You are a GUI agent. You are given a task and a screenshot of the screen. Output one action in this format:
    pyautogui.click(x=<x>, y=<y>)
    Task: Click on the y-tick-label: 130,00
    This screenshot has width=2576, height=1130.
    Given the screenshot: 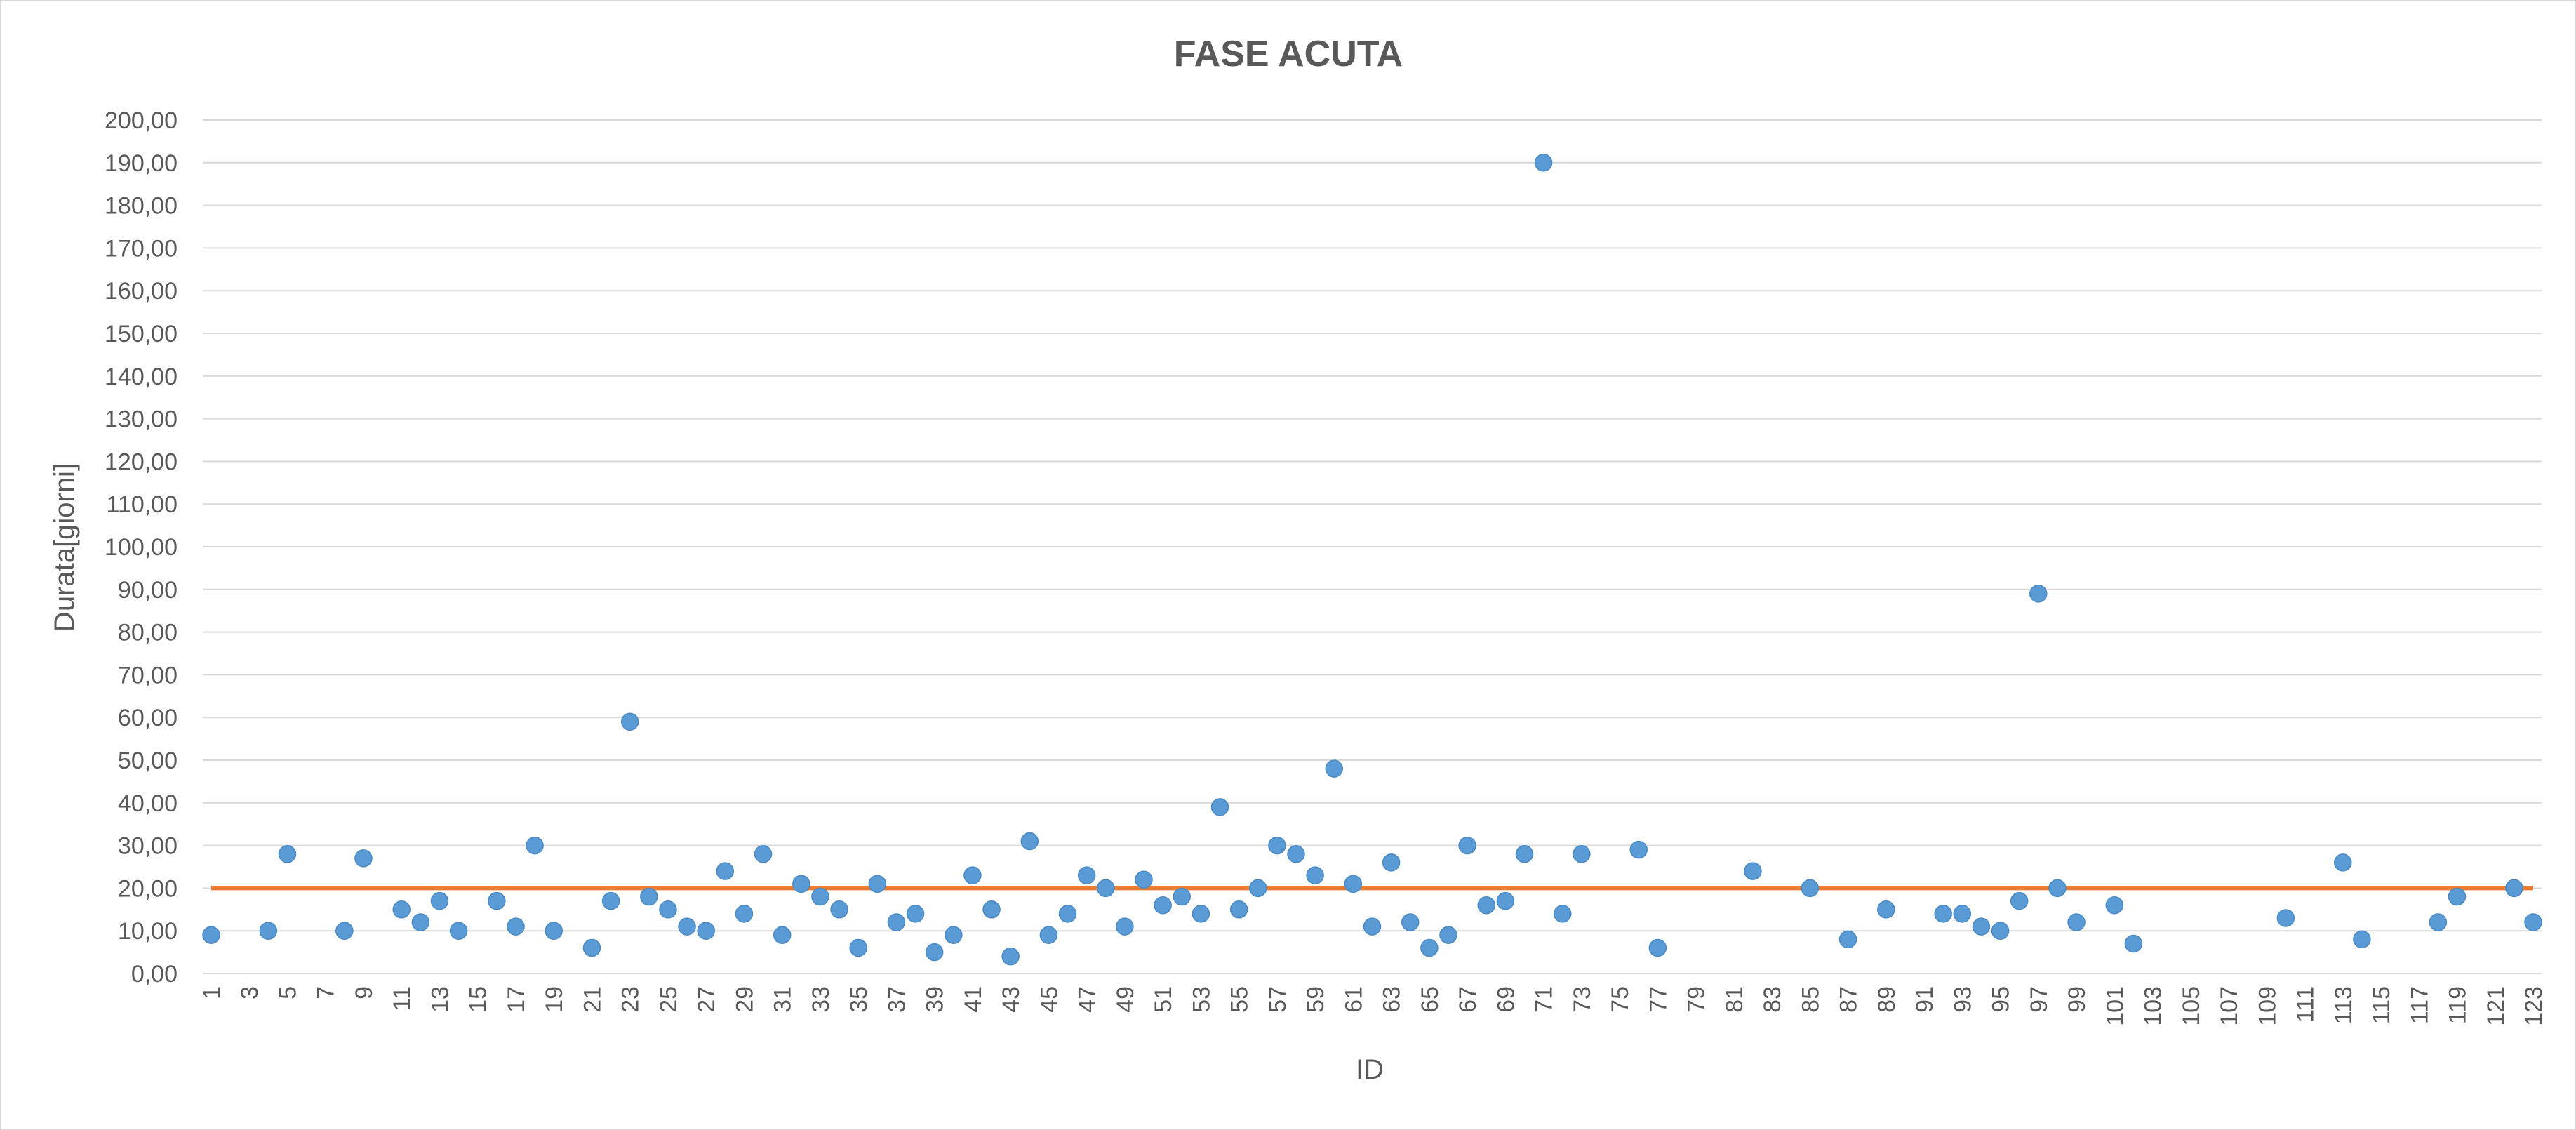 What is the action you would take?
    pyautogui.click(x=141, y=419)
    